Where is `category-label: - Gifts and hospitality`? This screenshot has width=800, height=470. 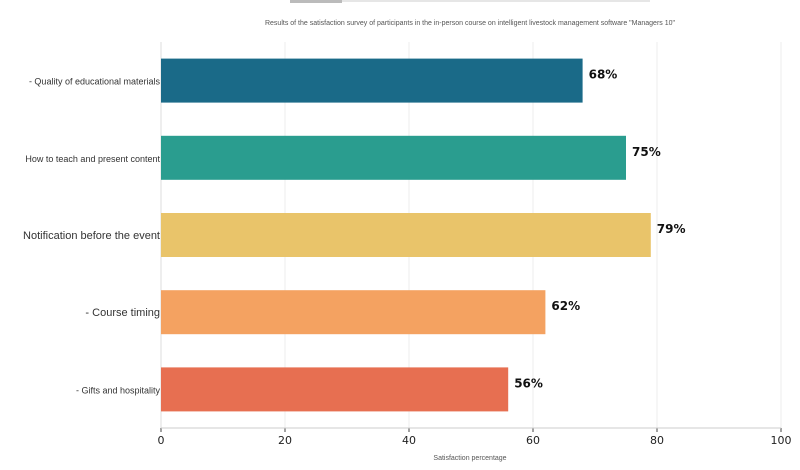
category-label: - Gifts and hospitality is located at coordinates (118, 390).